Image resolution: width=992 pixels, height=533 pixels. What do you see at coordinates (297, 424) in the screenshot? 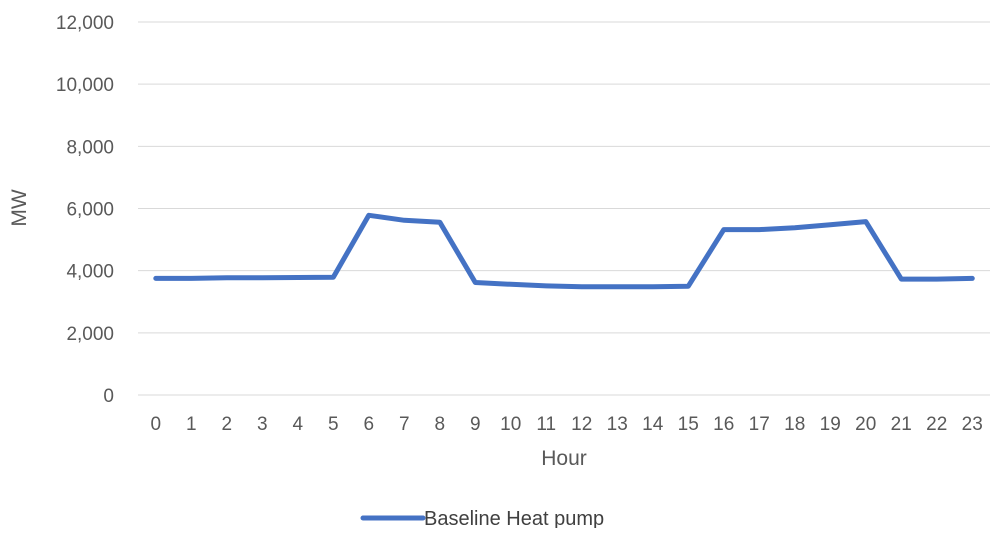
I see `x-tick-label-4: 4` at bounding box center [297, 424].